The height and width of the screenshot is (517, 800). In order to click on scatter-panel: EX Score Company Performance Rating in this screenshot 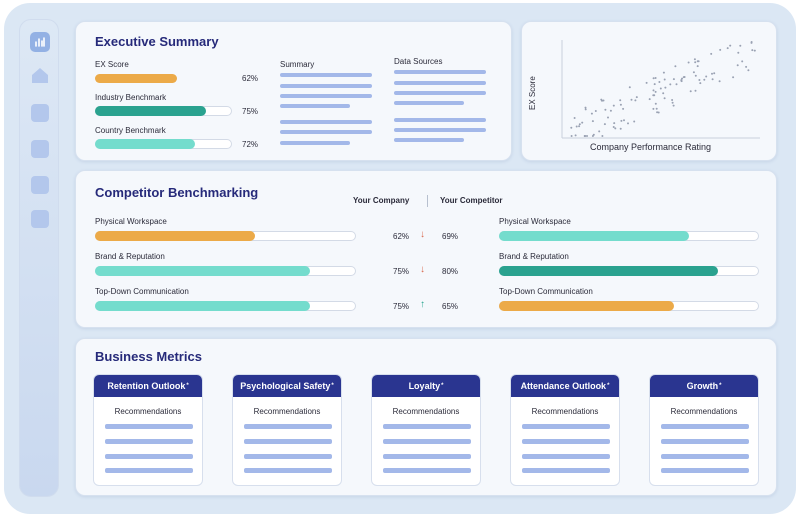, I will do `click(649, 91)`.